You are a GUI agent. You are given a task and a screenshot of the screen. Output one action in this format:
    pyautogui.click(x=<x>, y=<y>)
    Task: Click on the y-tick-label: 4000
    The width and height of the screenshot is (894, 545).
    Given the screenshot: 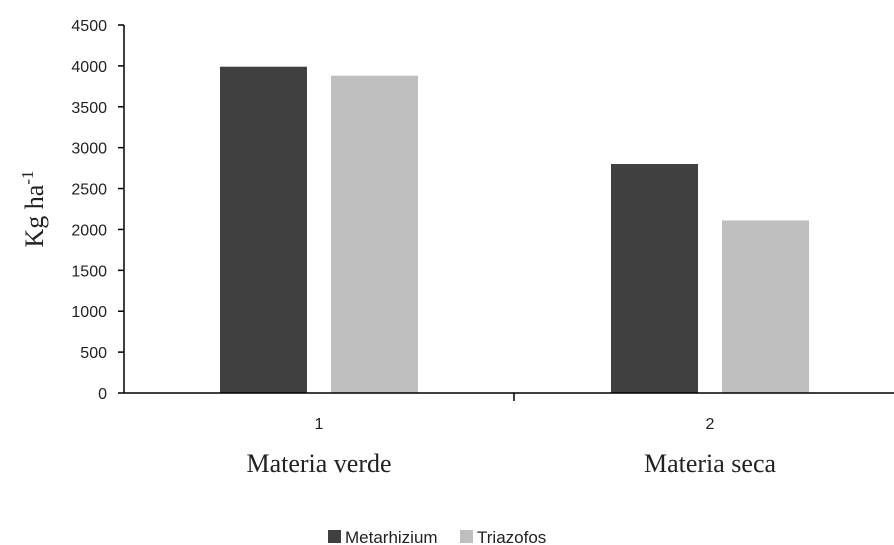 What is the action you would take?
    pyautogui.click(x=89, y=67)
    